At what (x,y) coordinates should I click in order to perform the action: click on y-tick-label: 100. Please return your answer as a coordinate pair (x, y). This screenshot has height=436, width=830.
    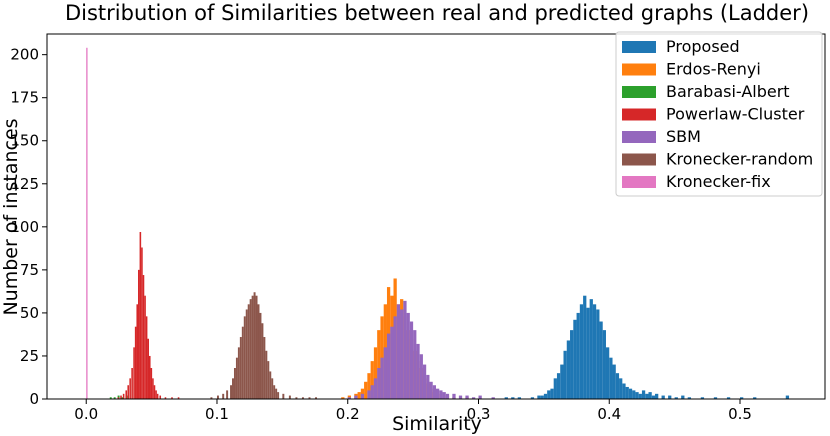
    Looking at the image, I should click on (24, 227).